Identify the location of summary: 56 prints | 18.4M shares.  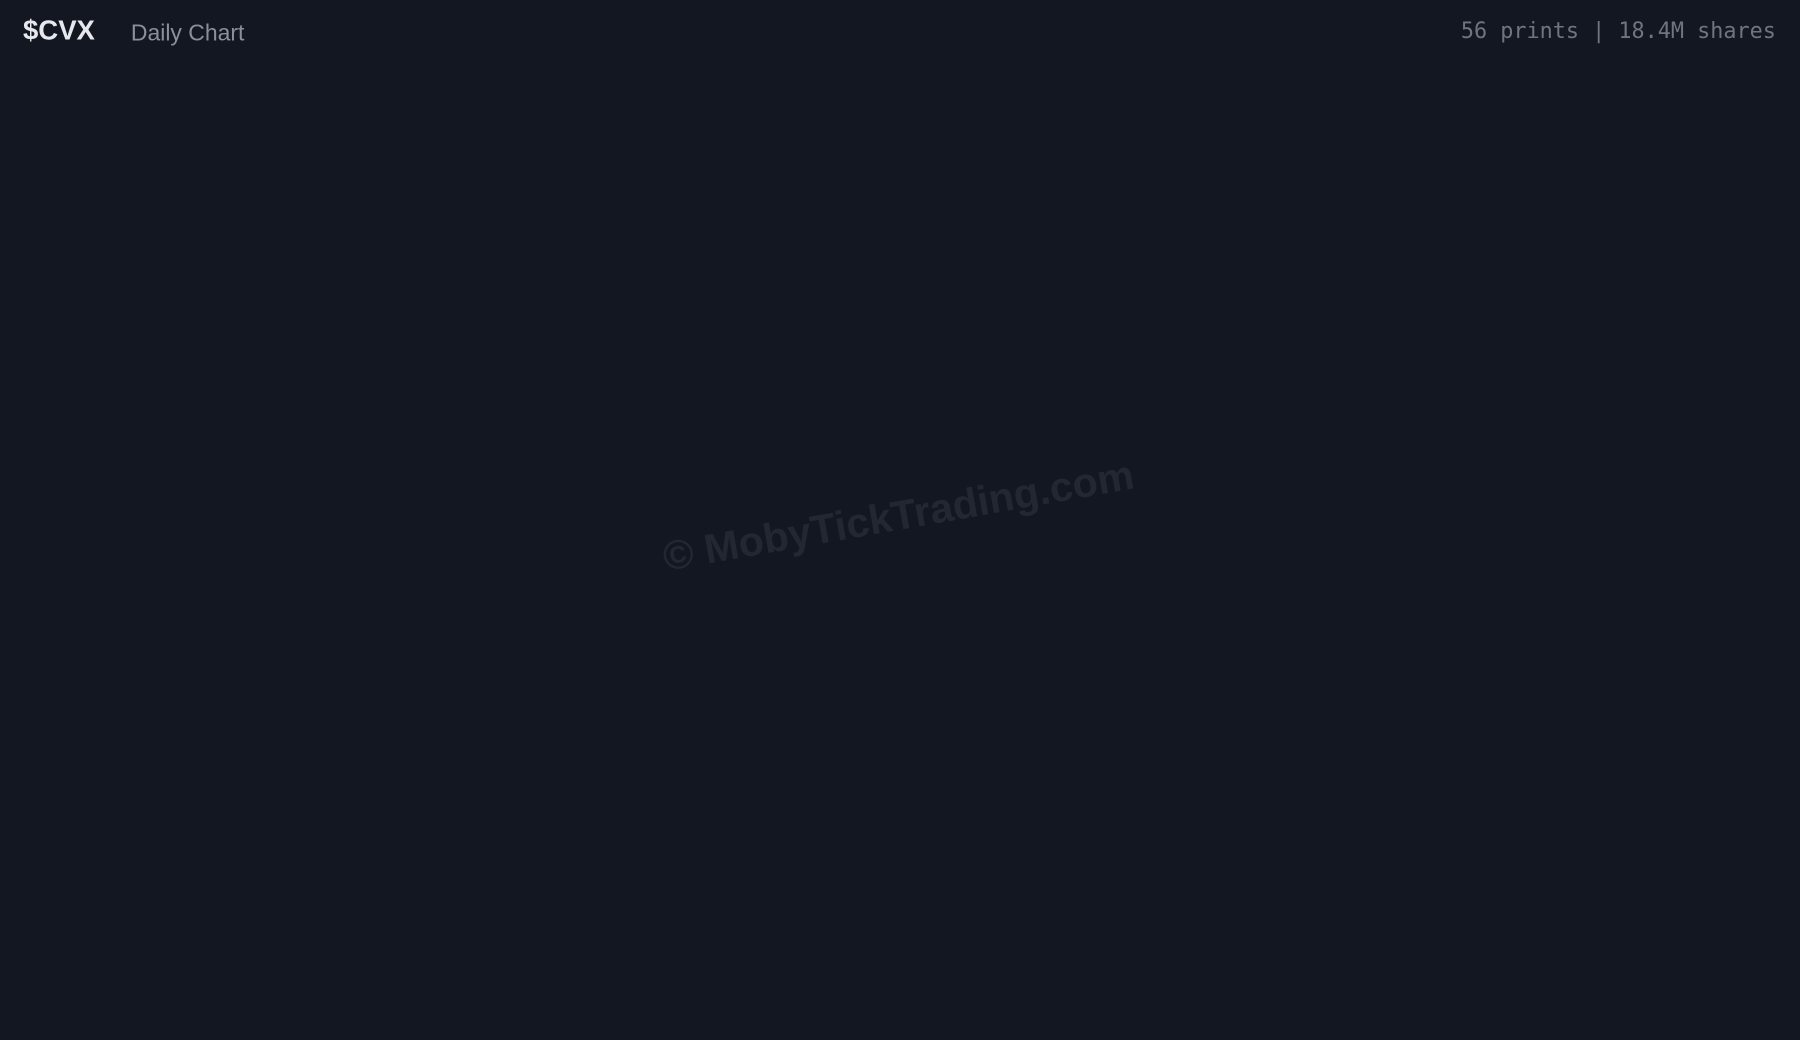
(1618, 31).